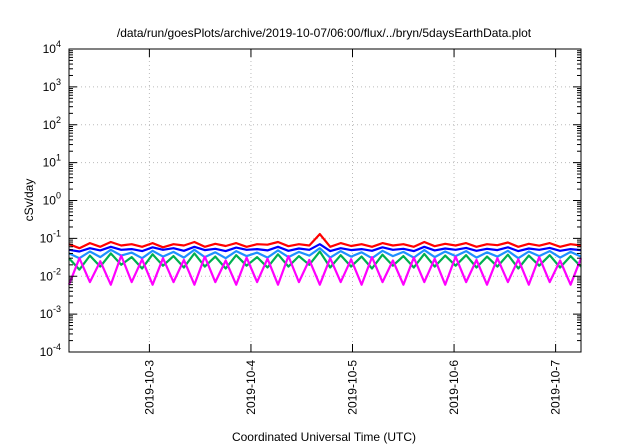 The height and width of the screenshot is (448, 640). What do you see at coordinates (50, 274) in the screenshot?
I see `y-tick-label: 10⁻²` at bounding box center [50, 274].